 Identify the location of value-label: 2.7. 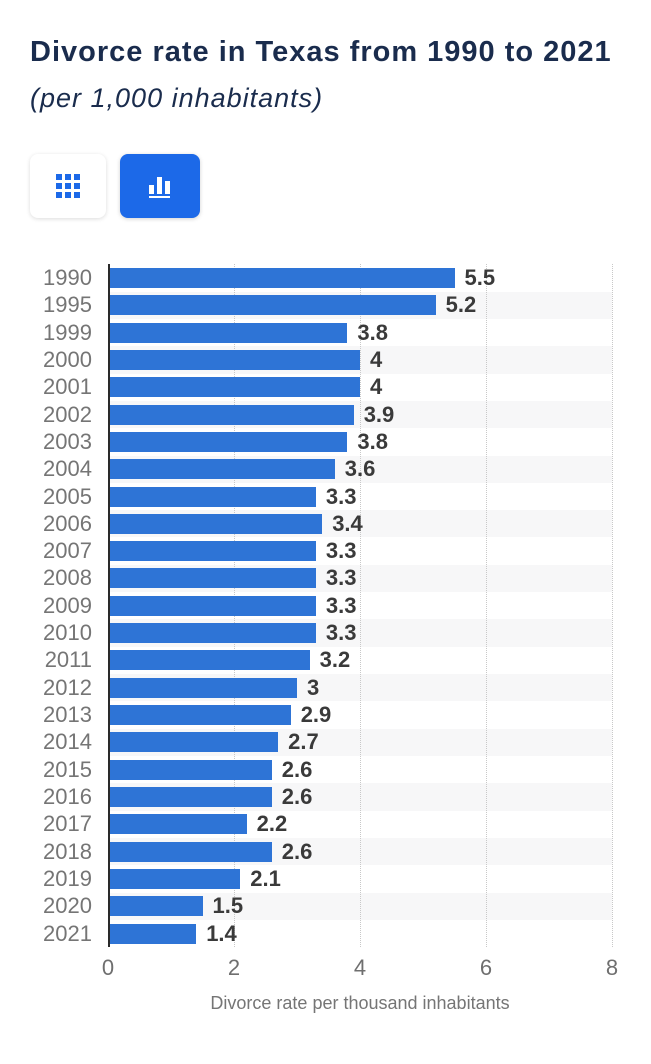
(303, 742).